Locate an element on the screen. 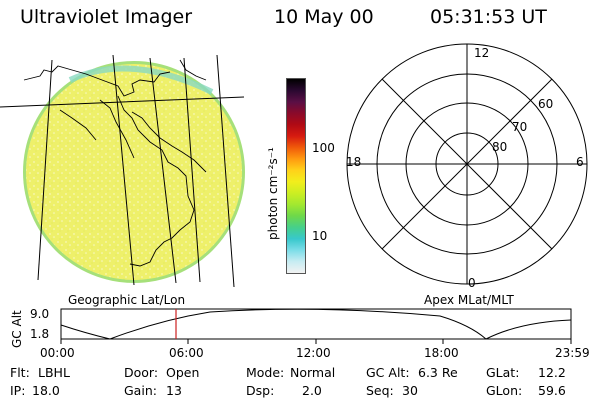  mode-value: Normal is located at coordinates (313, 372).